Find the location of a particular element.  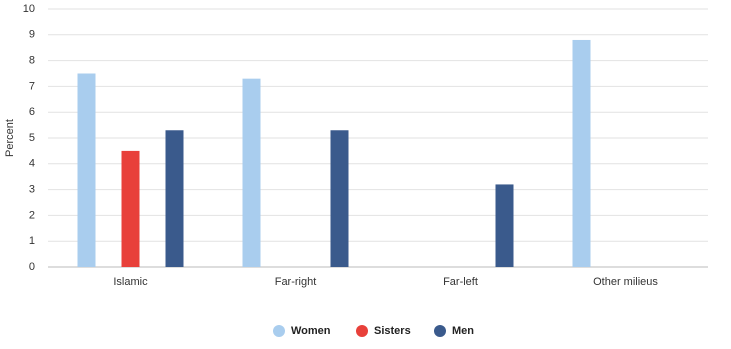

y-tick-label: 4 is located at coordinates (32, 164).